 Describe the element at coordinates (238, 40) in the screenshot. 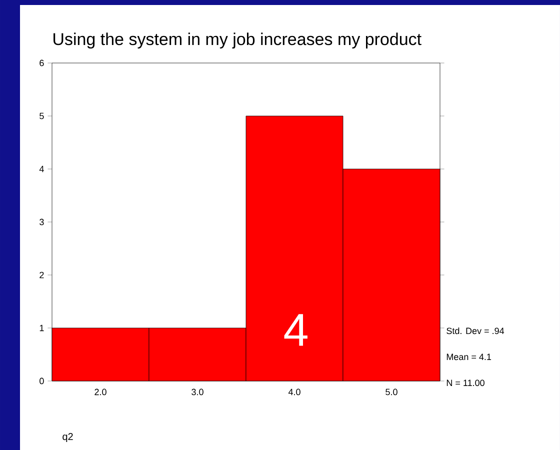

I see `chart-title: Using the system in my job increases my product` at that location.